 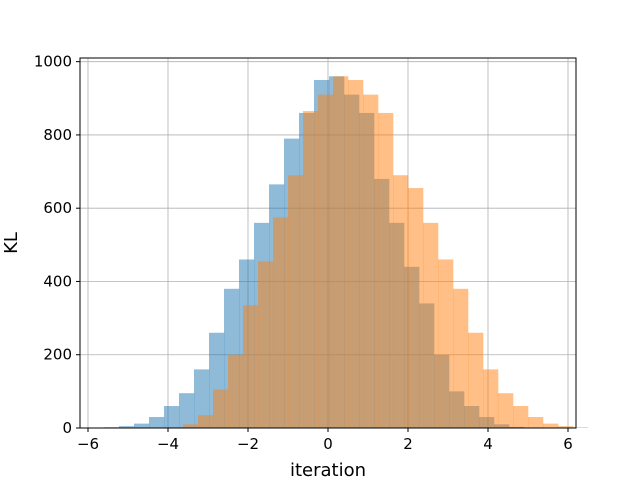 I want to click on y-axis-ticks: 0 200 400 600 800 1000, so click(x=57, y=245).